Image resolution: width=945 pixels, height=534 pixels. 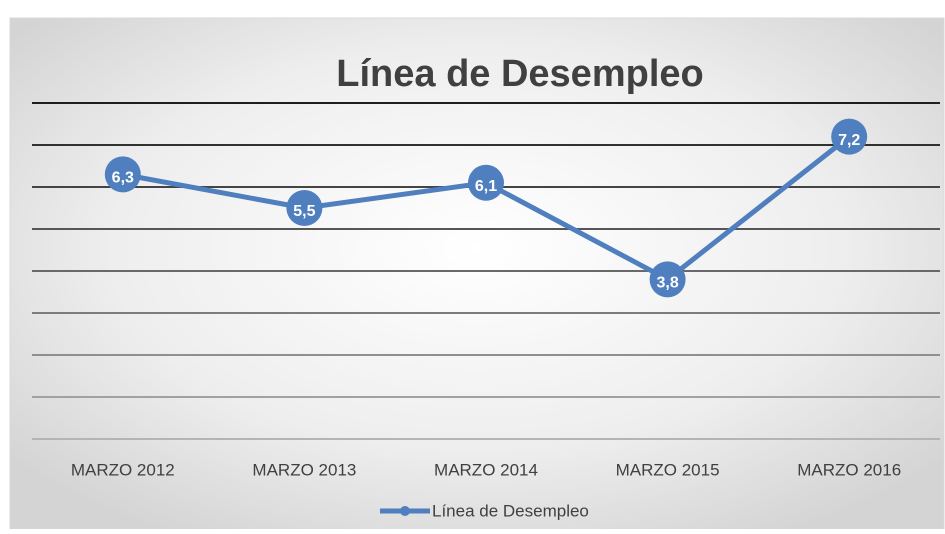 What do you see at coordinates (123, 178) in the screenshot?
I see `data-label: 6,3` at bounding box center [123, 178].